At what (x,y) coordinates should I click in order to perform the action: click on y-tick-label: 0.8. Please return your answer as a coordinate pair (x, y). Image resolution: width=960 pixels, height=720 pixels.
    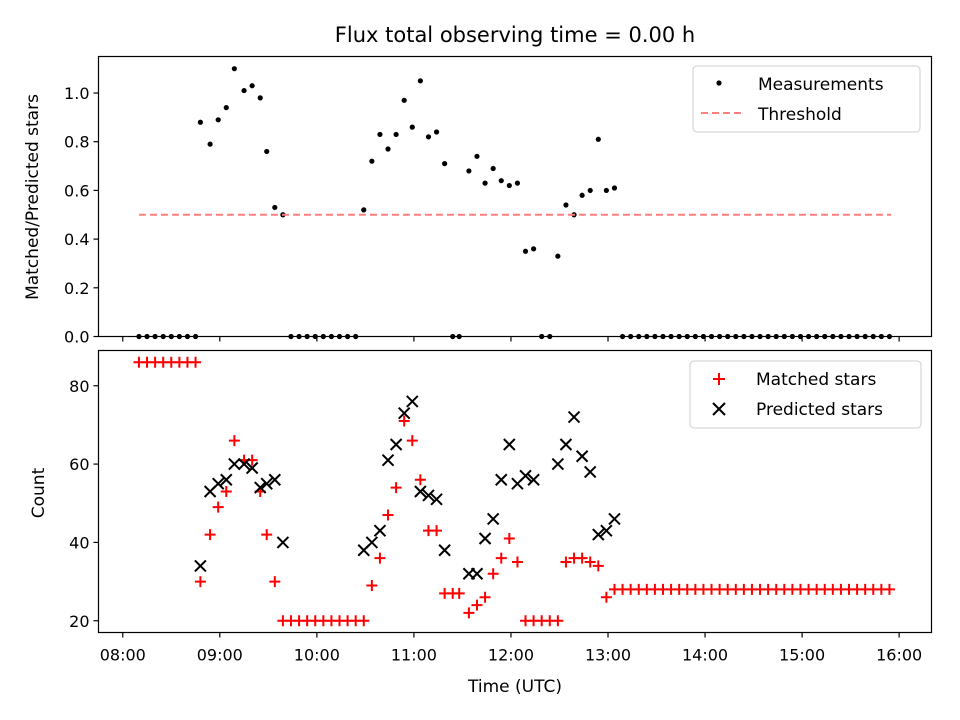
    Looking at the image, I should click on (76, 142).